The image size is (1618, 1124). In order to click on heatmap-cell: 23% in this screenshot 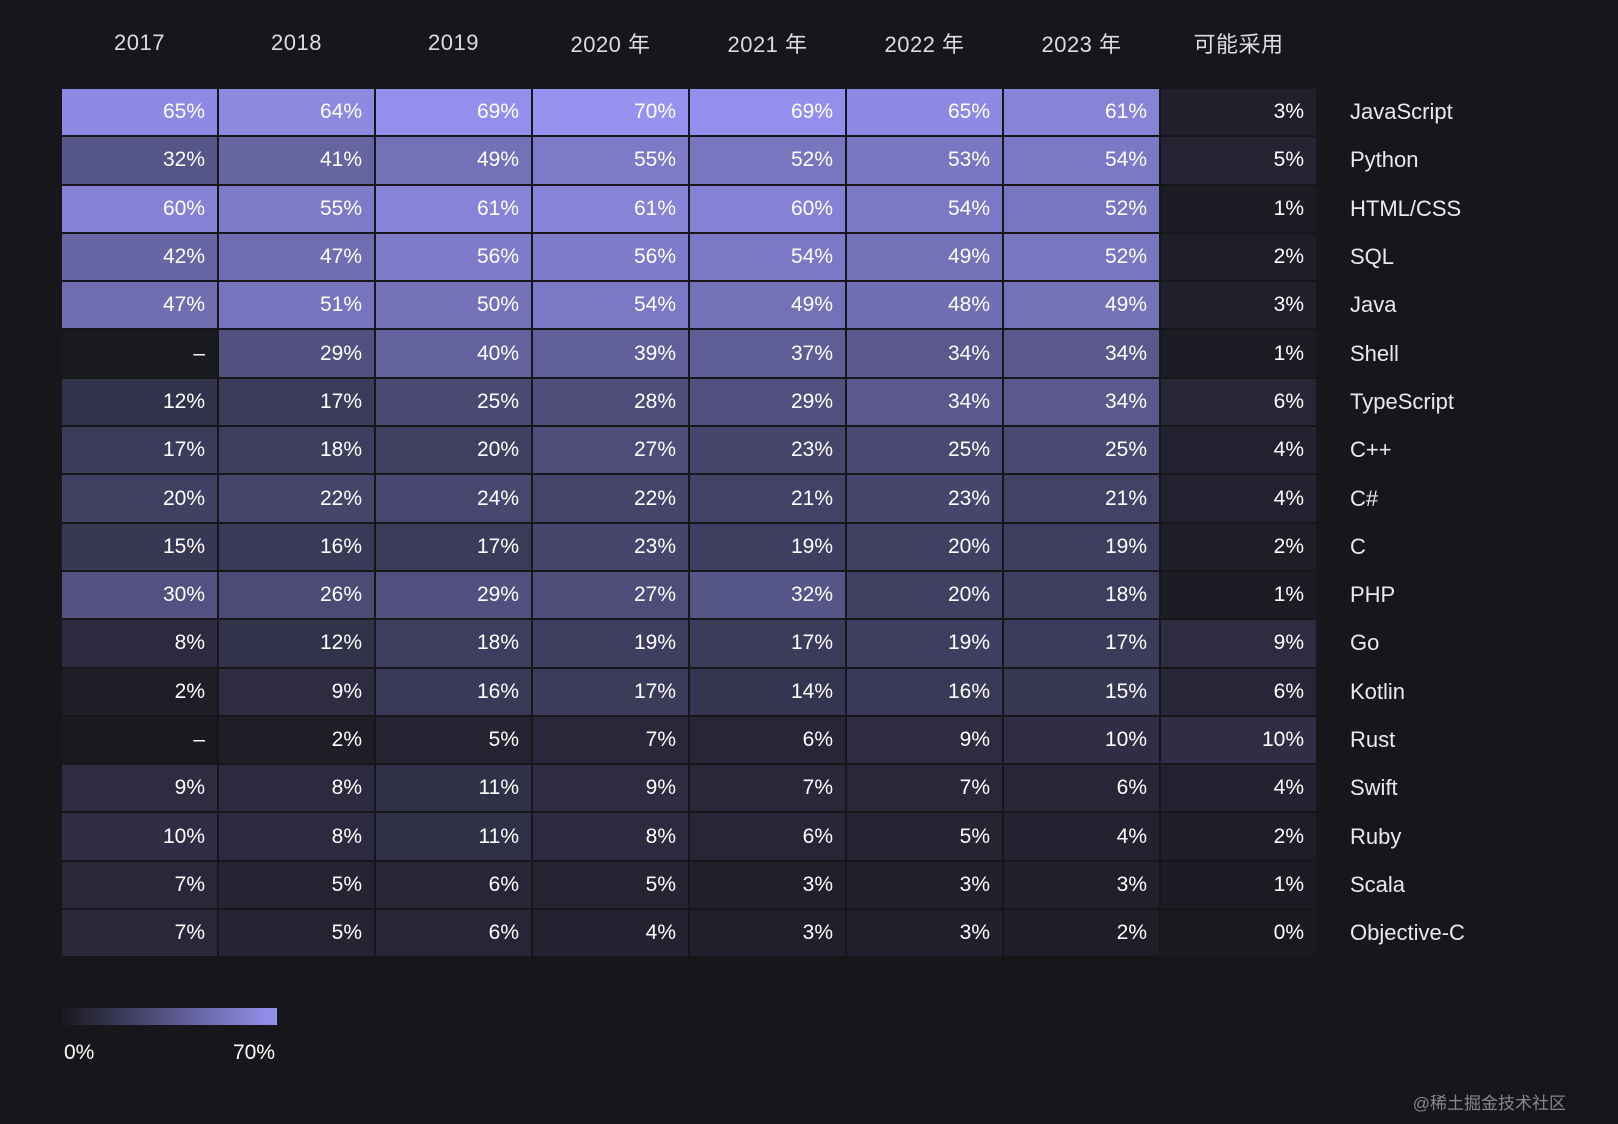, I will do `click(610, 546)`.